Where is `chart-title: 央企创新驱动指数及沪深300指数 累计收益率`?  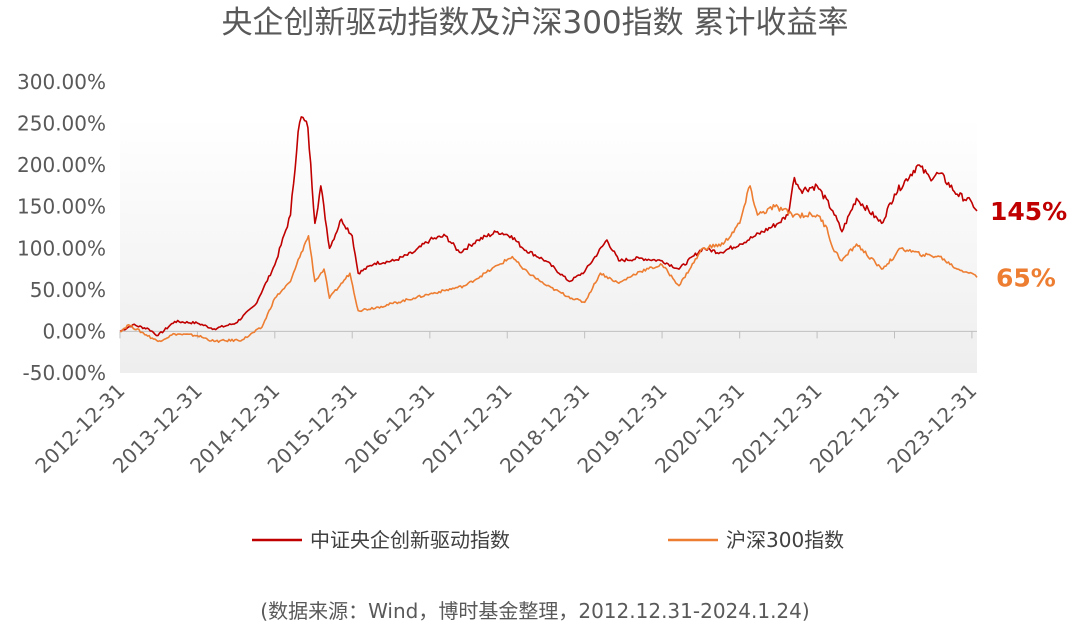 chart-title: 央企创新驱动指数及沪深300指数 累计收益率 is located at coordinates (534, 23).